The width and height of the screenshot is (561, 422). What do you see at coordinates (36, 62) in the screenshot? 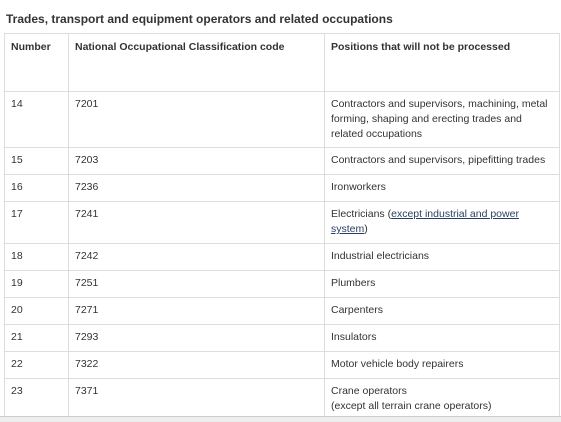
I see `header-number: Number` at bounding box center [36, 62].